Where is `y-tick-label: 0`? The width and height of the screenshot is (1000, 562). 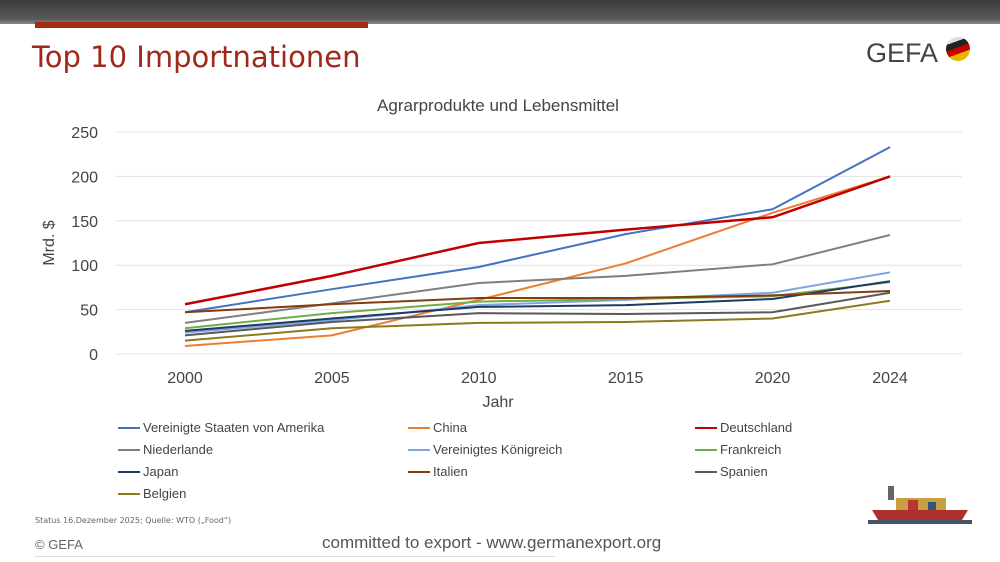 y-tick-label: 0 is located at coordinates (93, 355).